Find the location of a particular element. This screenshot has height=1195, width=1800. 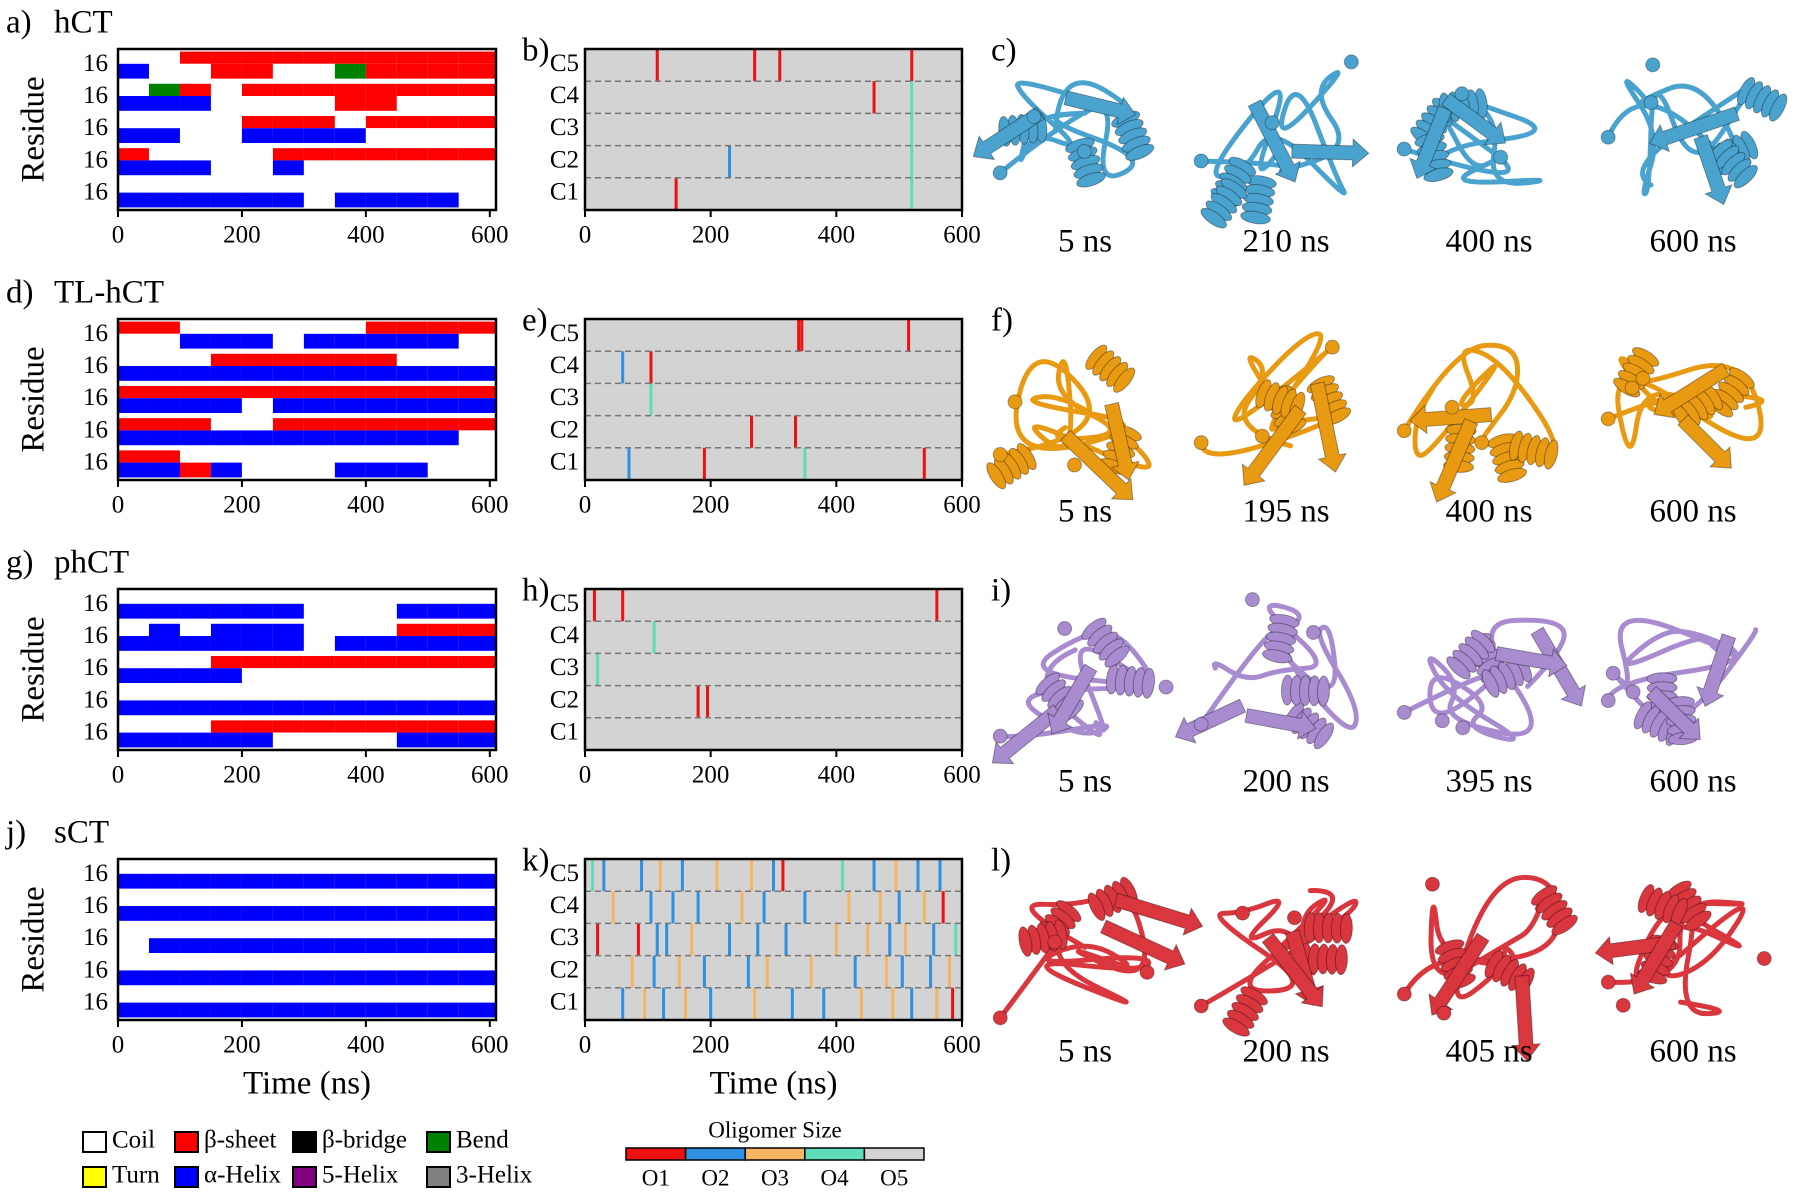

x-tick-label: 400 is located at coordinates (837, 775).